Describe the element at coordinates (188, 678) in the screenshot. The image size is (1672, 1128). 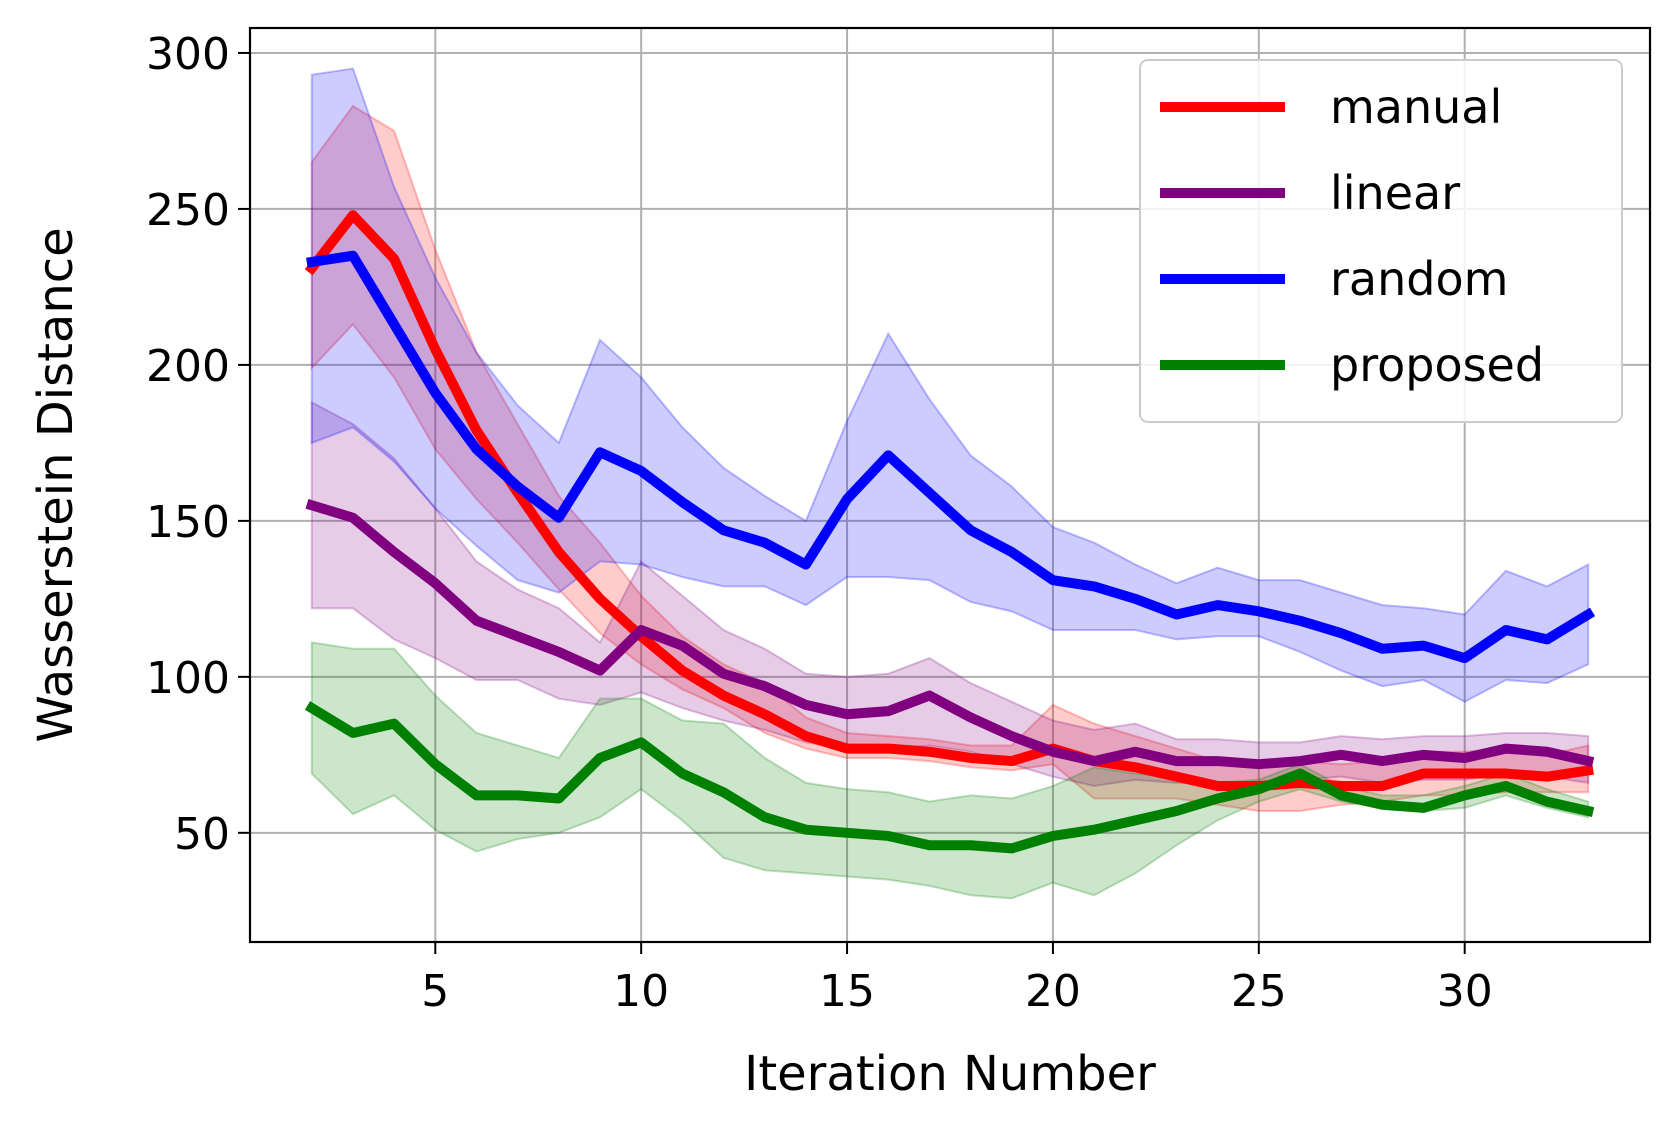
I see `y-tick-label: 100` at that location.